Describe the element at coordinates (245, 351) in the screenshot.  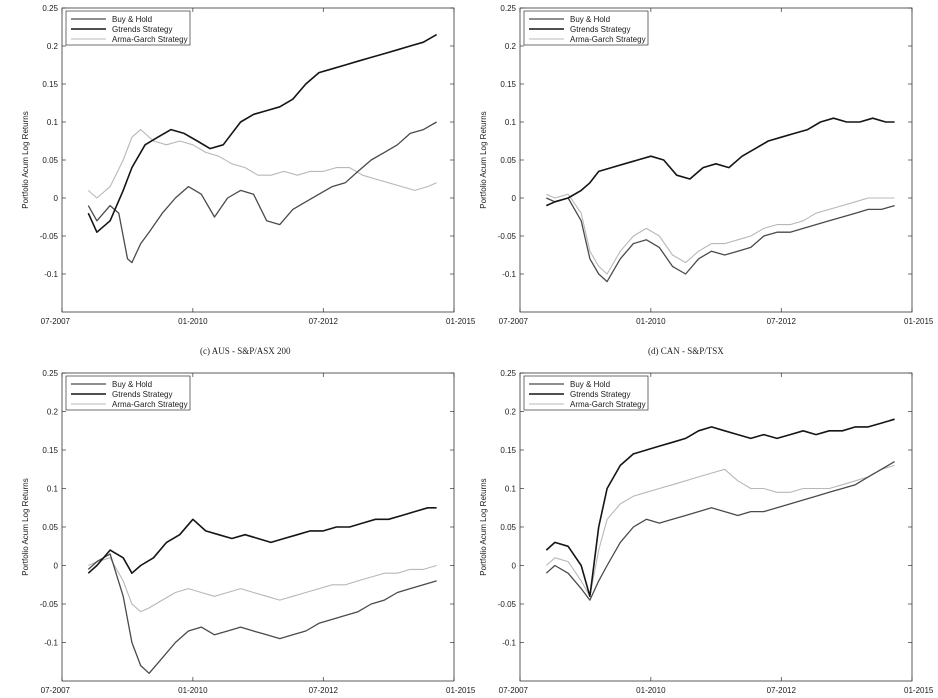
I see `caption-c: (c) AUS - S&P/ASX 200` at that location.